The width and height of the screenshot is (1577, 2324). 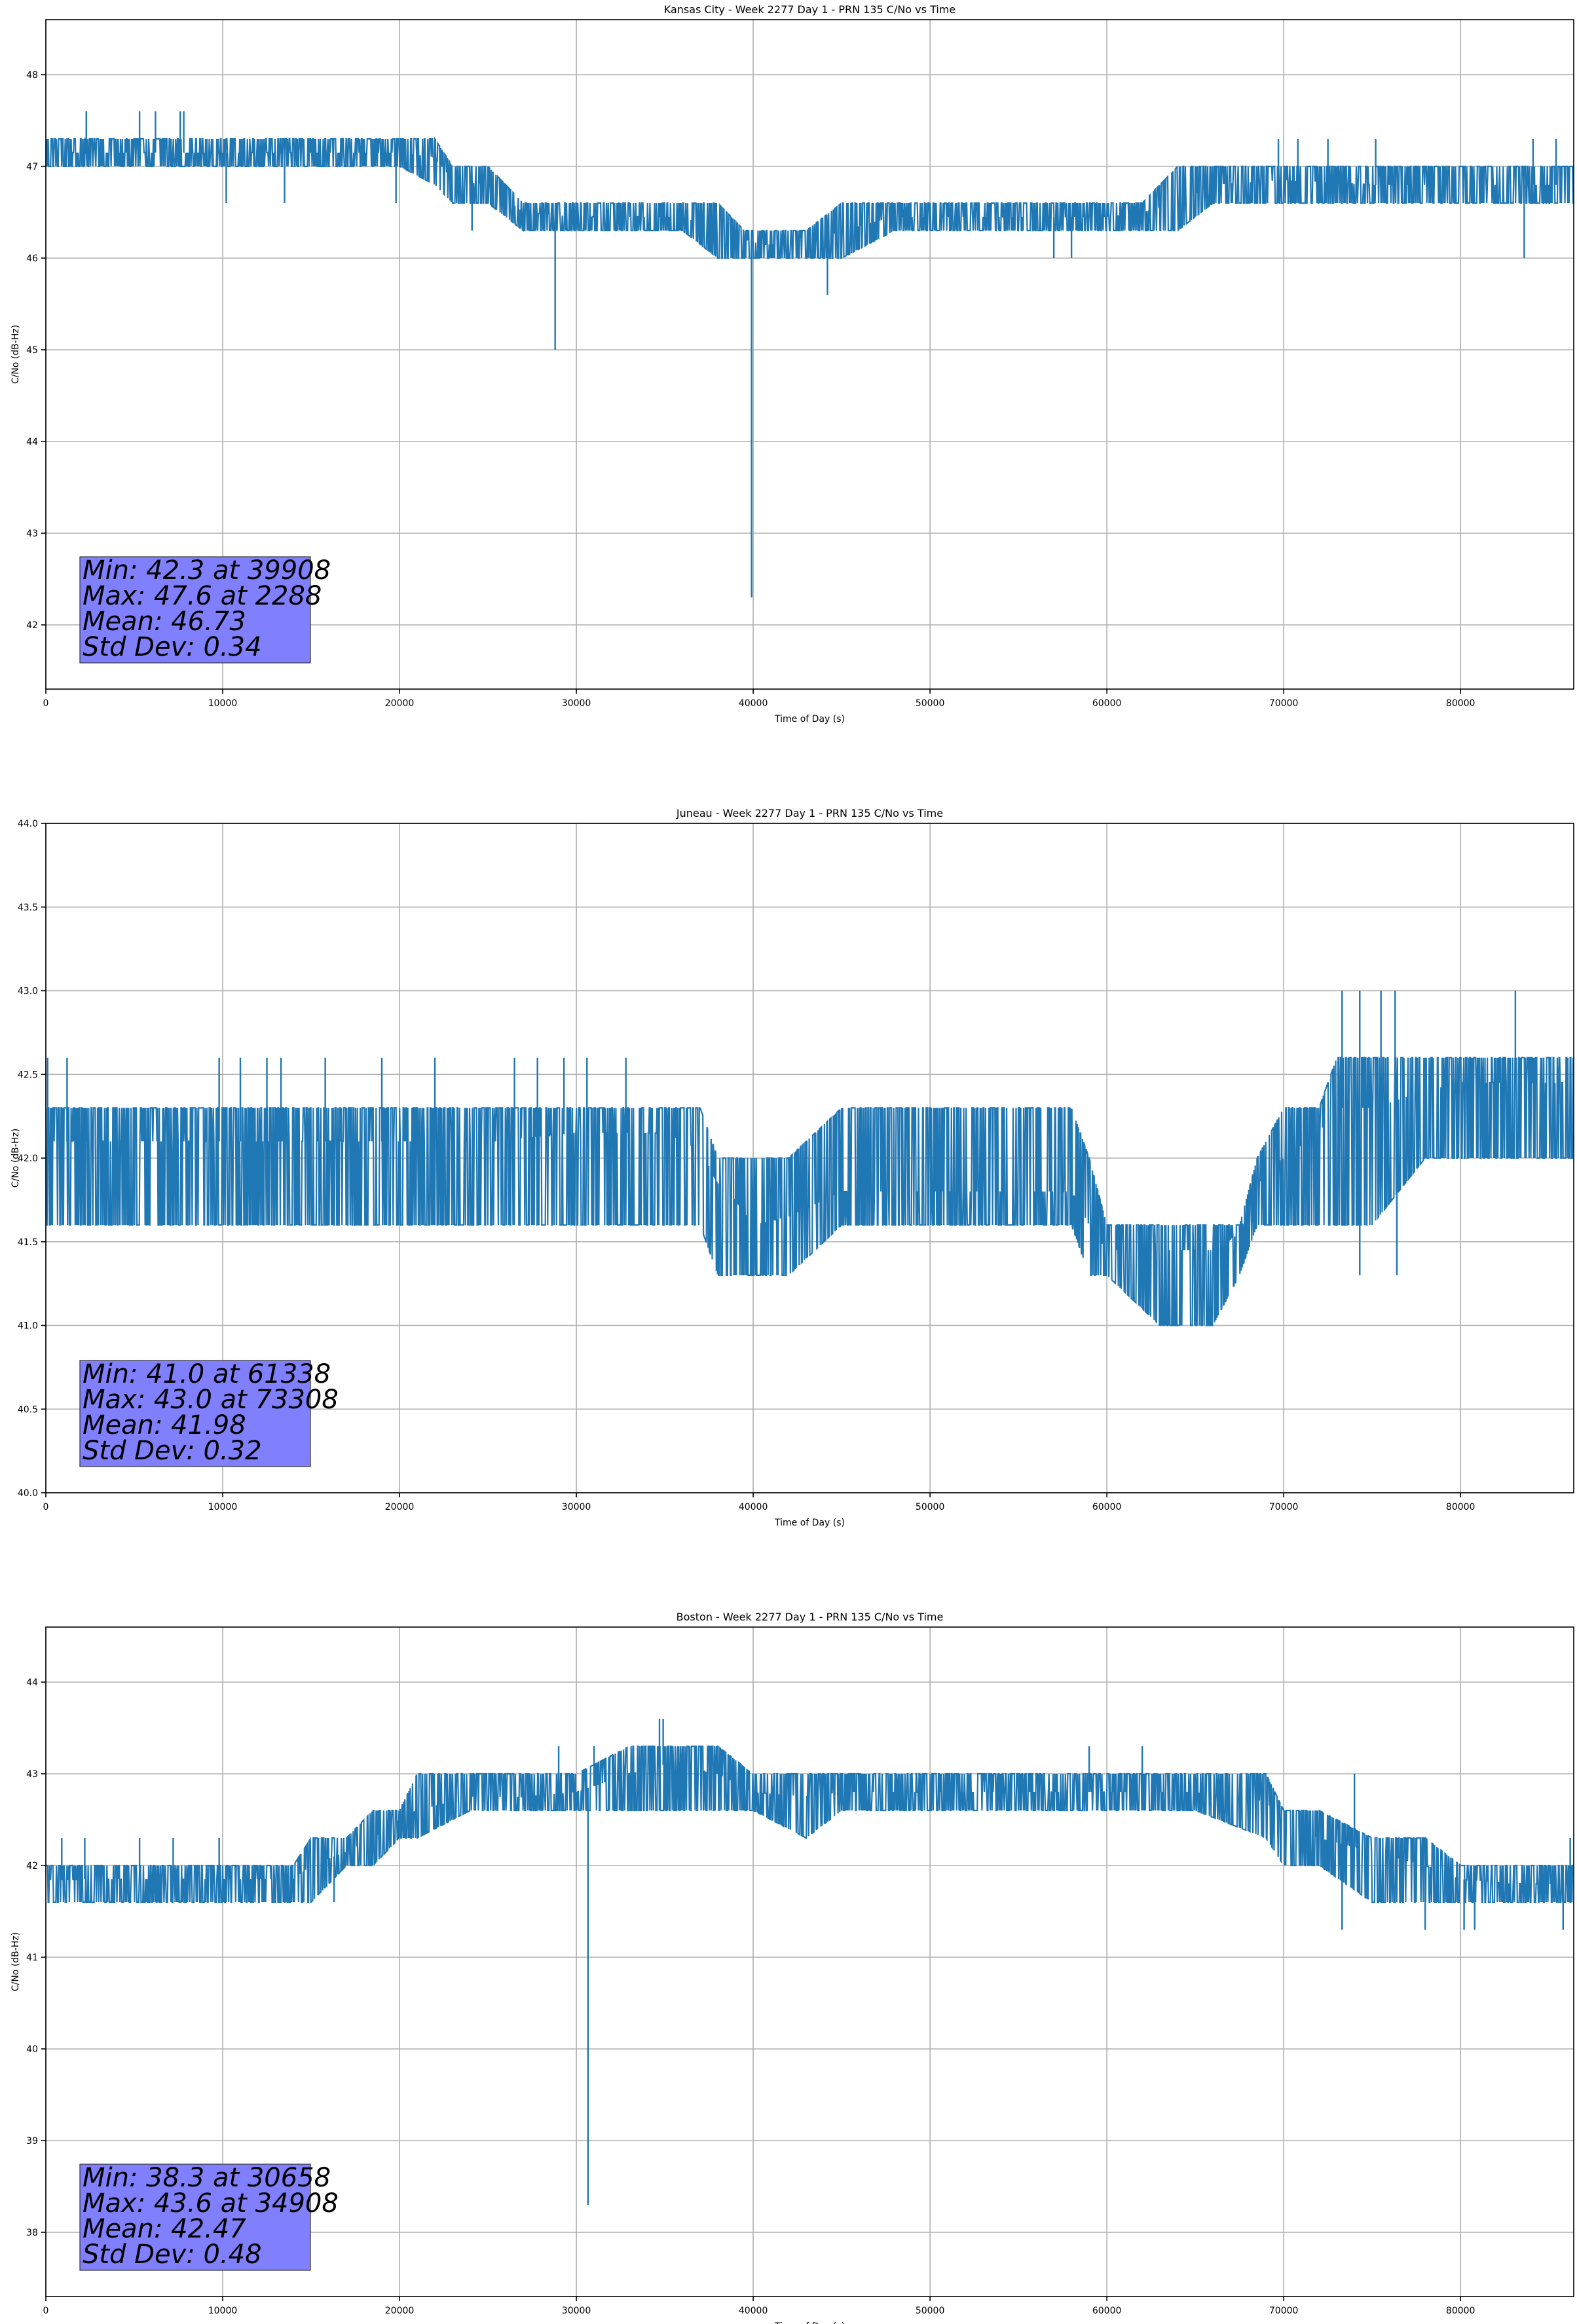 I want to click on y-tick-label: 39, so click(x=32, y=2141).